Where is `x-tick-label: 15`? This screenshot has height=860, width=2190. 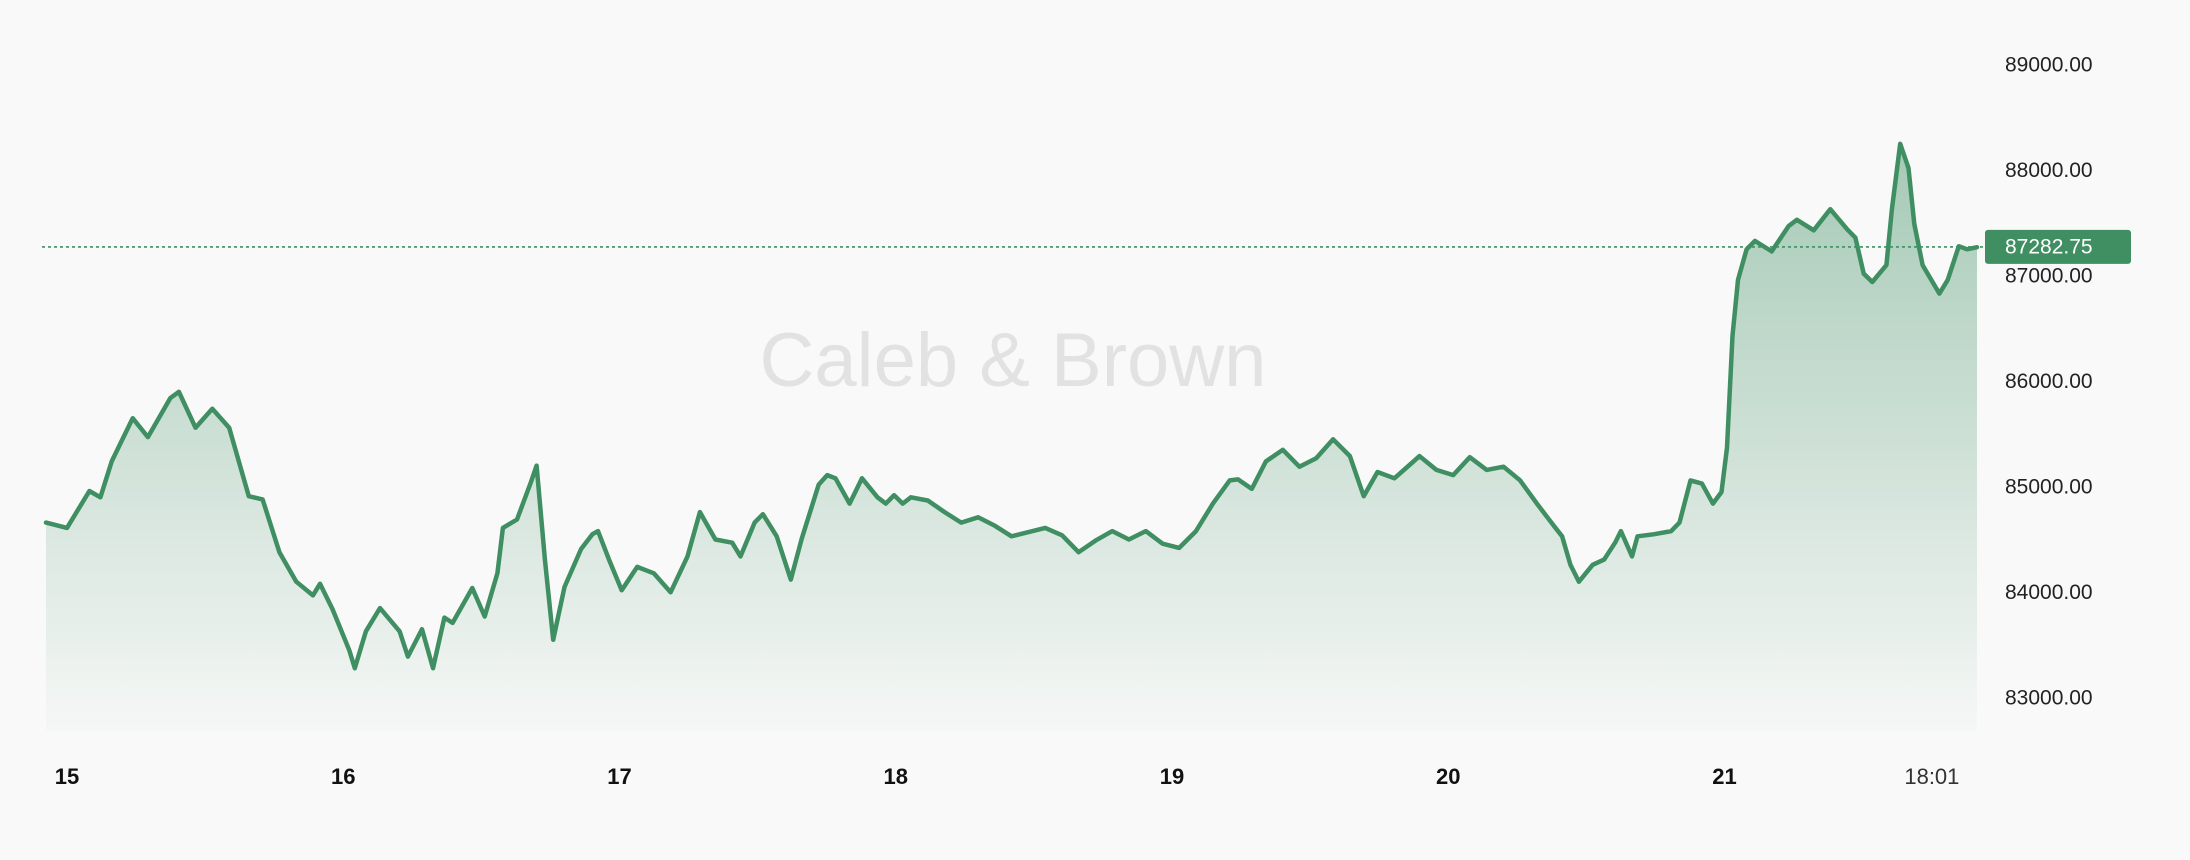 x-tick-label: 15 is located at coordinates (67, 776).